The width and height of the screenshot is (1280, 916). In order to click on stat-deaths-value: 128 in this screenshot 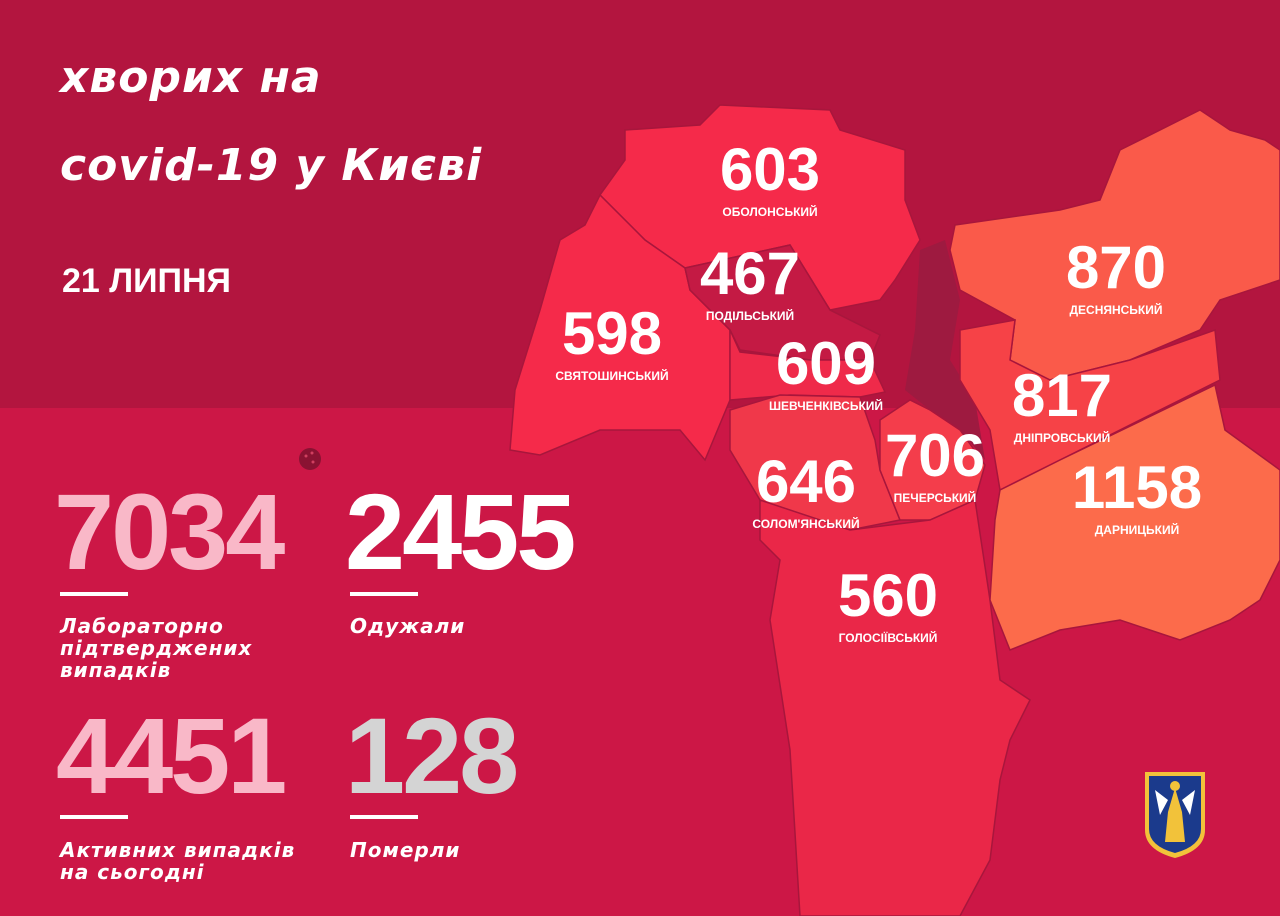, I will do `click(432, 755)`.